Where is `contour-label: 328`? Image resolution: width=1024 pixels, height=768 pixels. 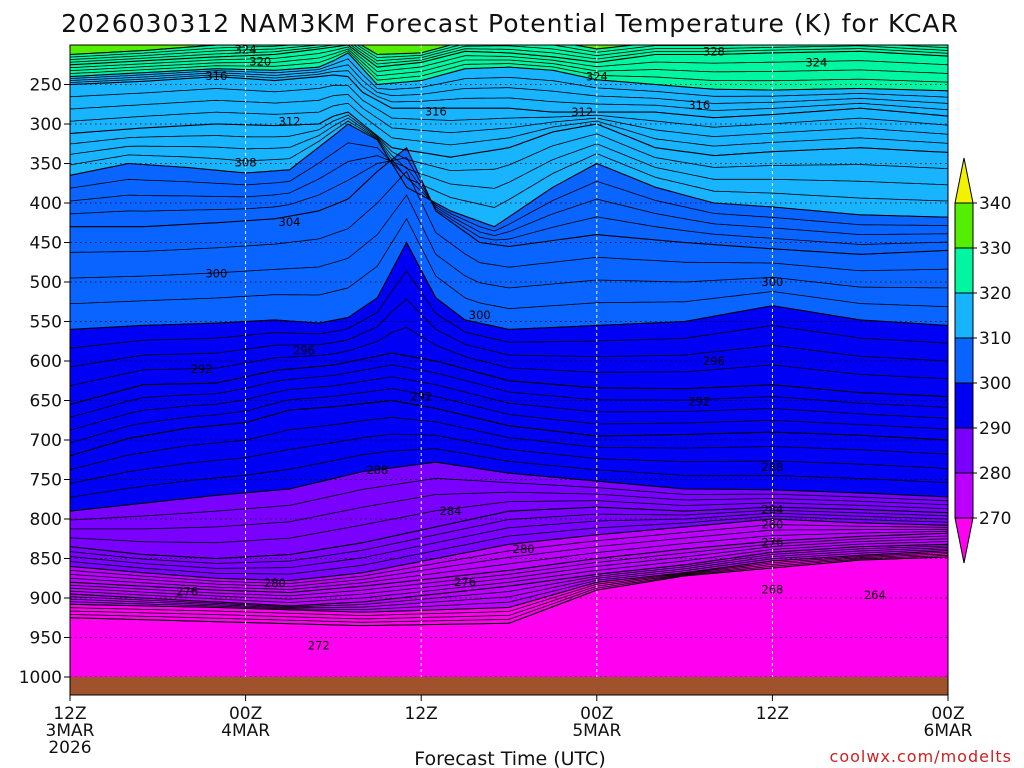 contour-label: 328 is located at coordinates (714, 51).